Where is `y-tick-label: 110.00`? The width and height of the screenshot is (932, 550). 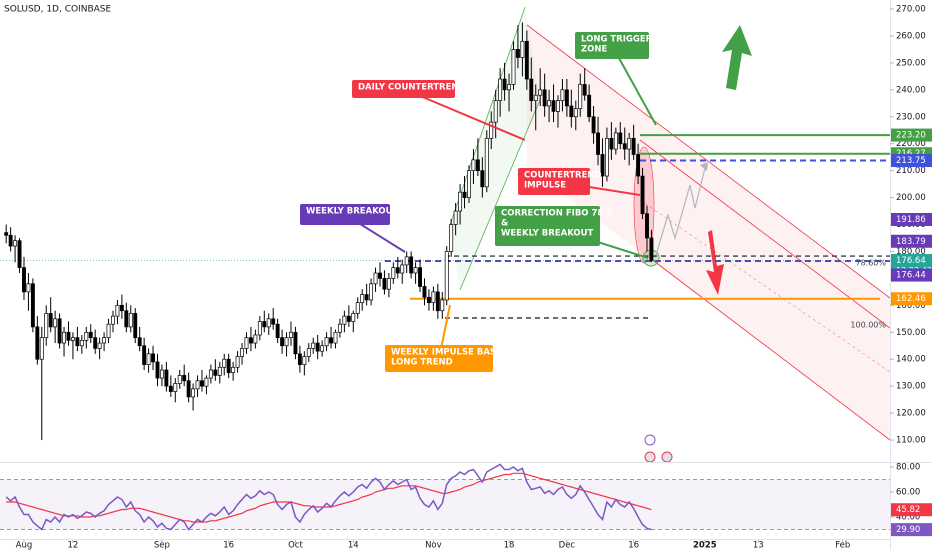
y-tick-label: 110.00 is located at coordinates (911, 441).